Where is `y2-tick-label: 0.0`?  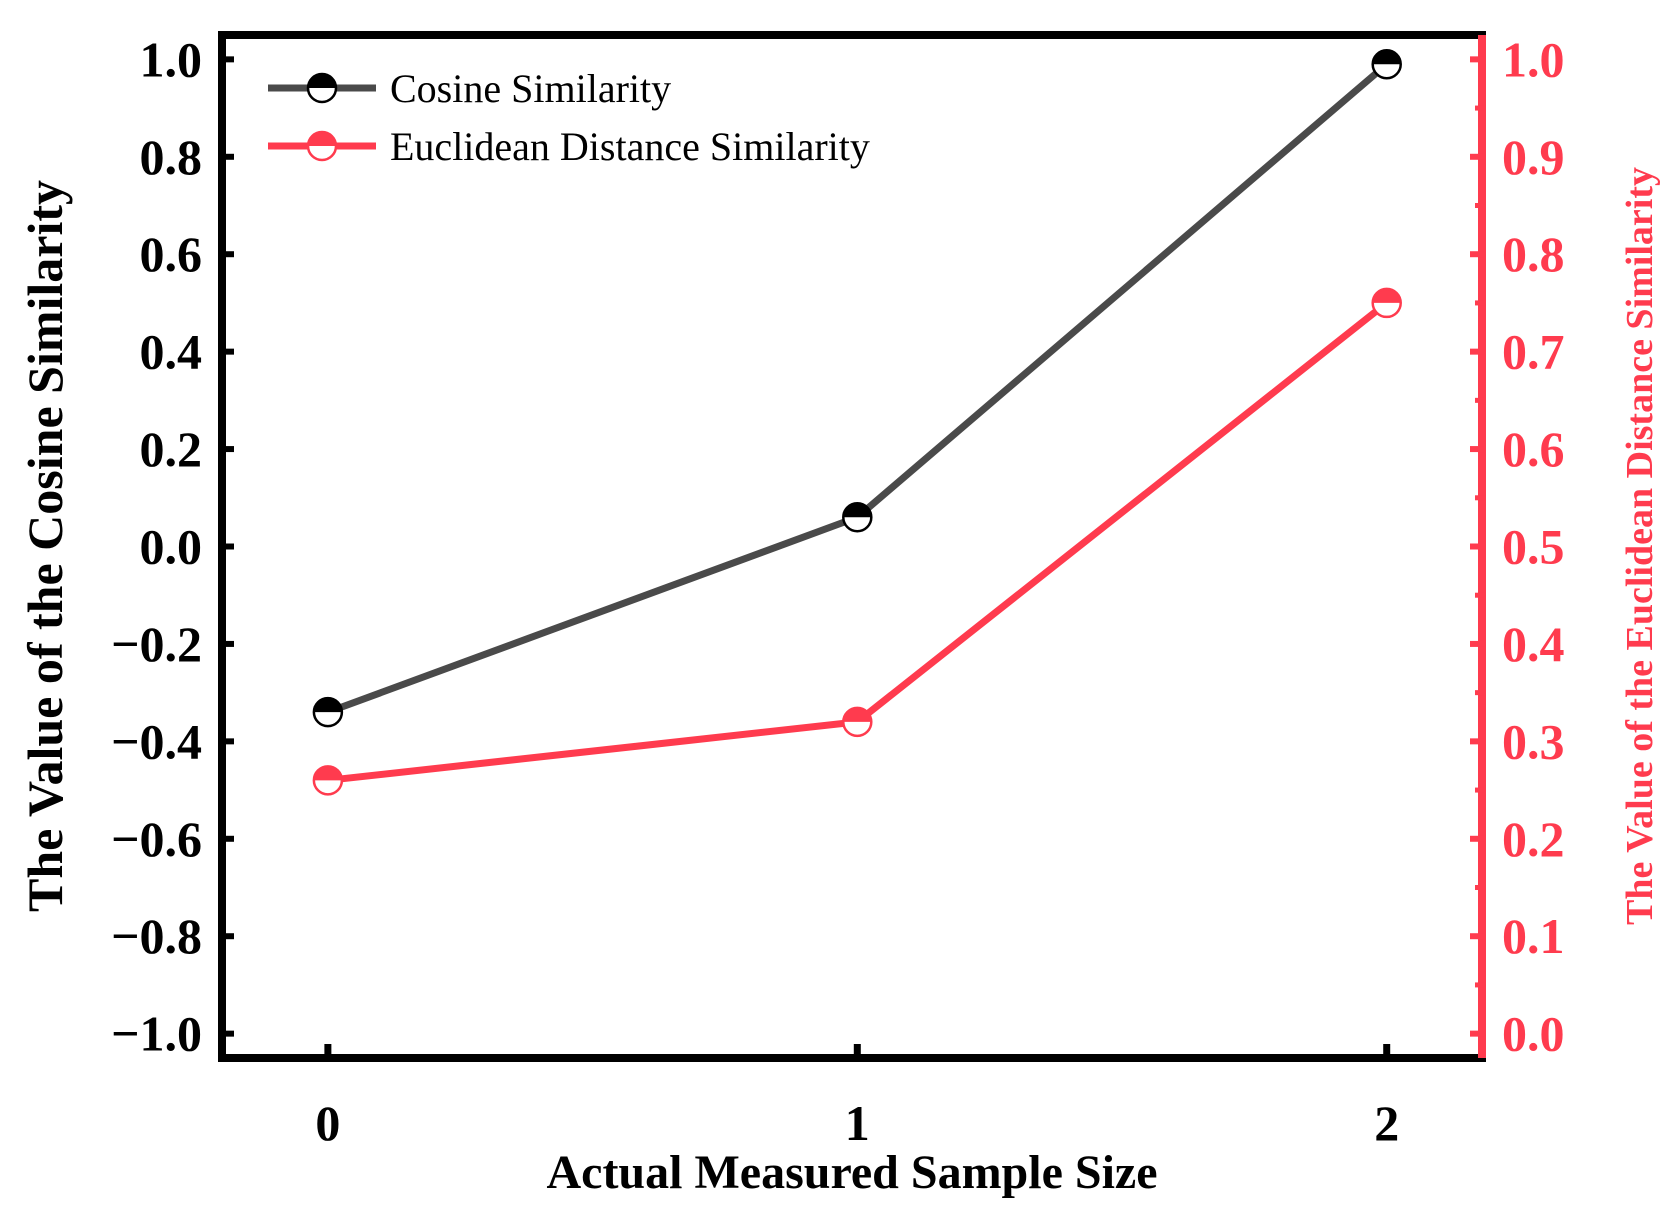
y2-tick-label: 0.0 is located at coordinates (1533, 1034).